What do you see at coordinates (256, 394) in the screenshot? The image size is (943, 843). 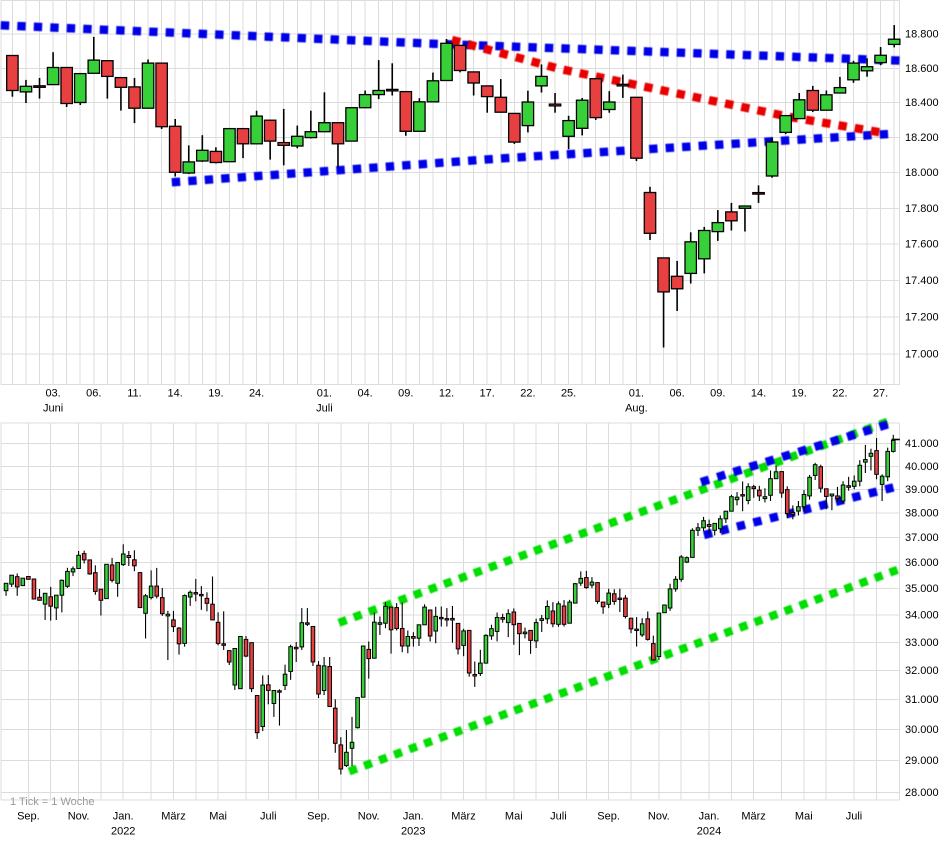 I see `svg-text: 24.` at bounding box center [256, 394].